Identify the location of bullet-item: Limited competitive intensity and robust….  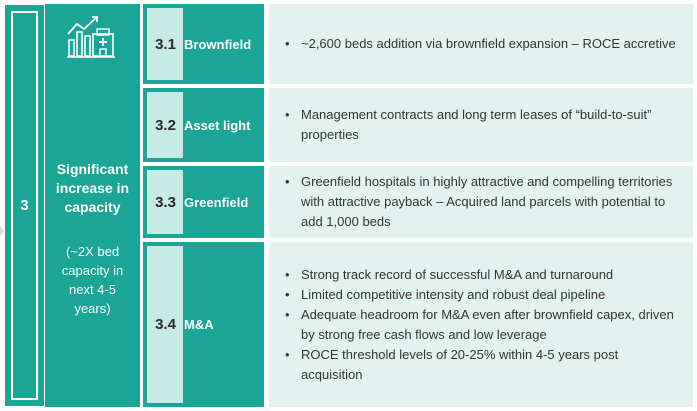
(482, 295).